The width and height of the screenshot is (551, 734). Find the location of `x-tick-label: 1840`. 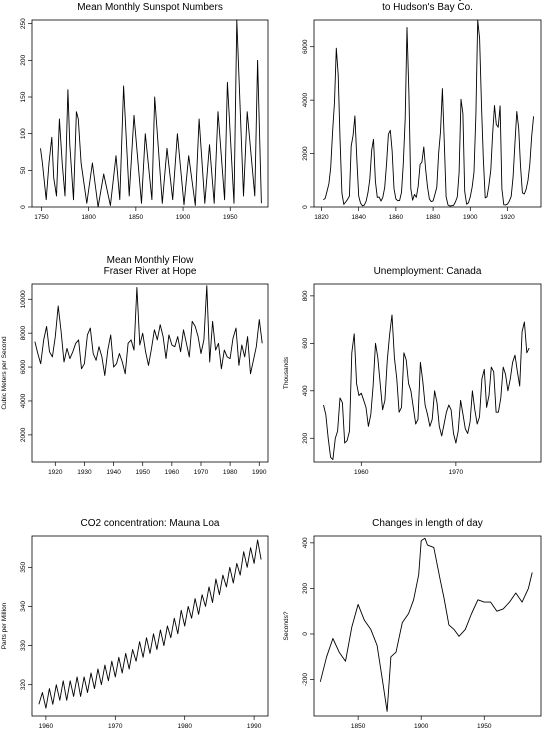

x-tick-label: 1840 is located at coordinates (358, 217).